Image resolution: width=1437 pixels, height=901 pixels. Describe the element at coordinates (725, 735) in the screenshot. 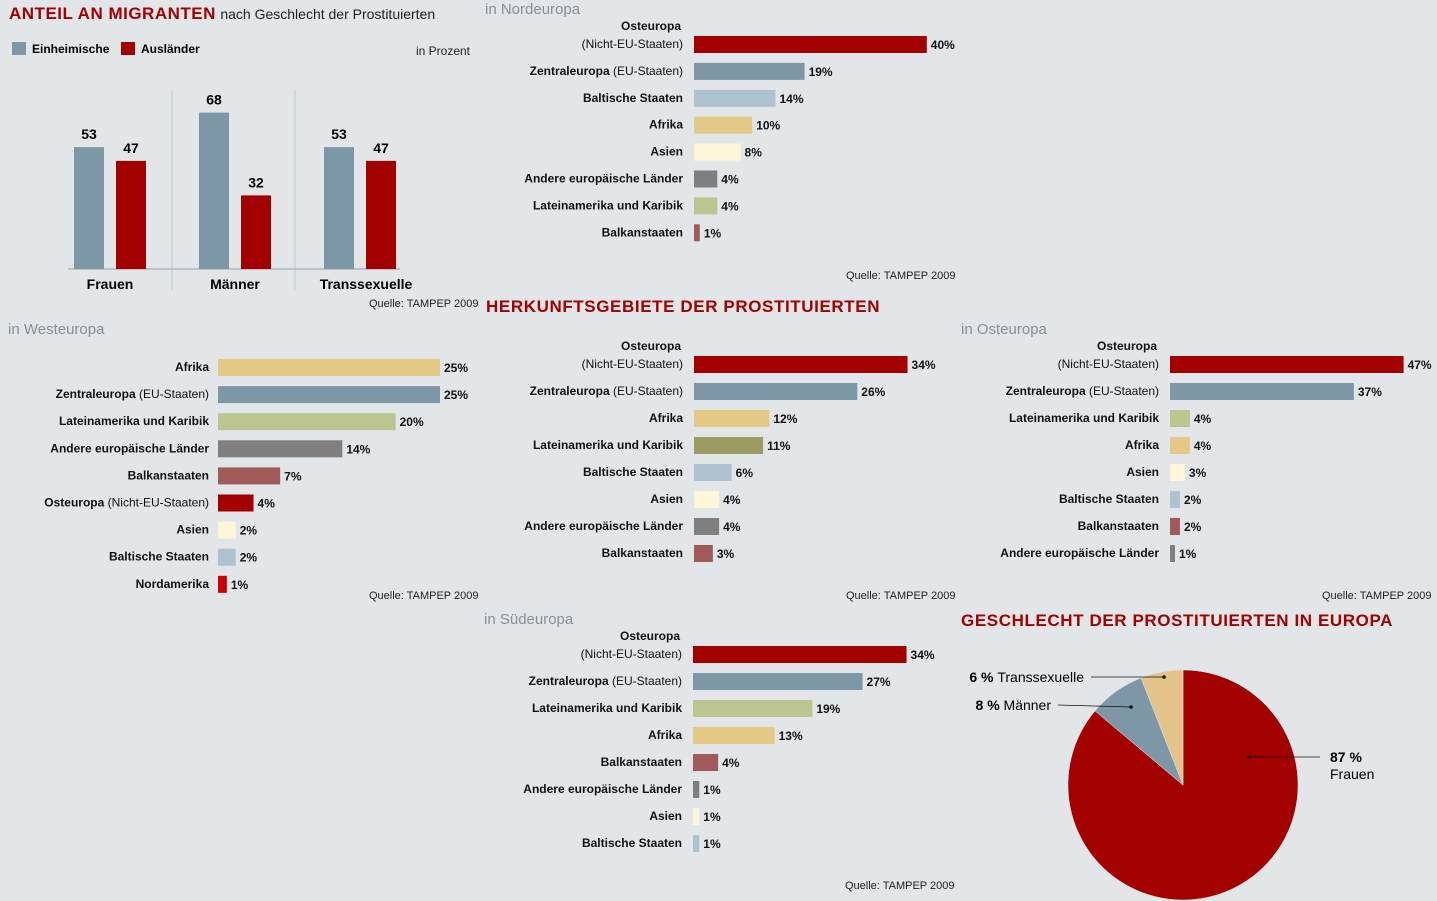

I see `row-afrika: Afrika 13%` at that location.